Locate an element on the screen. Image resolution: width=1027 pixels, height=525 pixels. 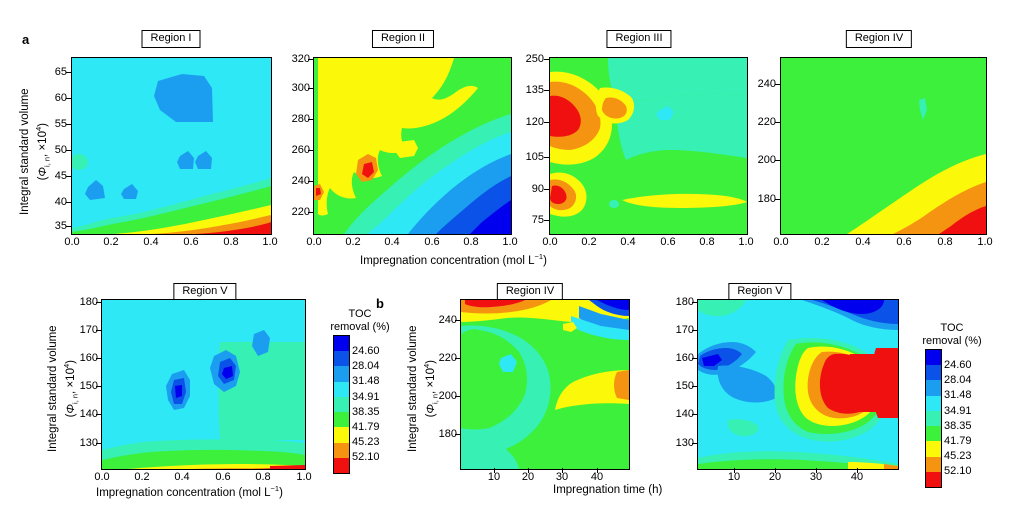
ytick-region-v-left-160: 160 is located at coordinates (88, 358).